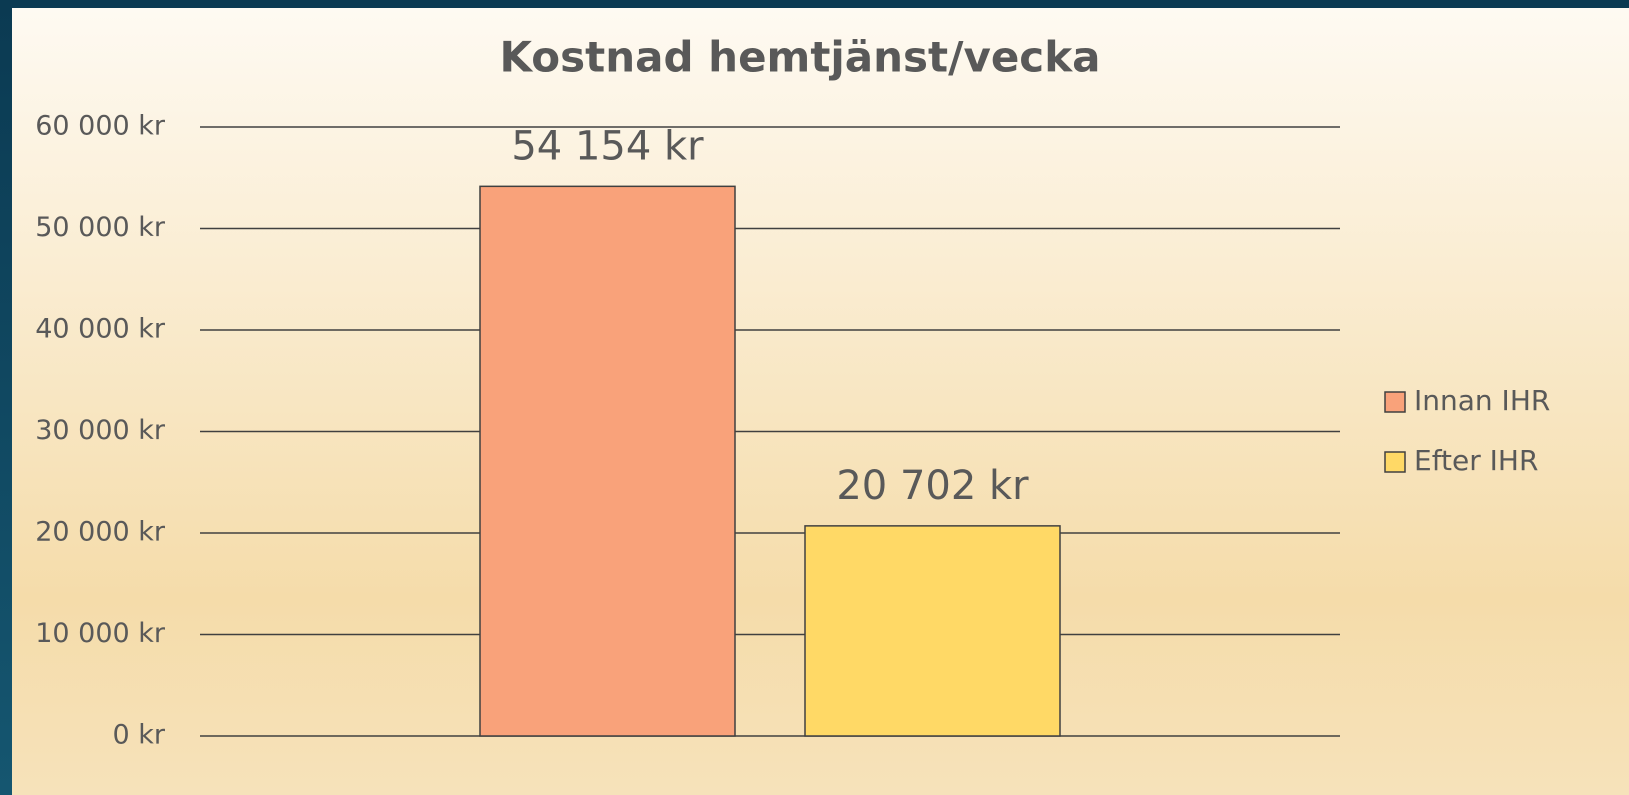  What do you see at coordinates (100, 633) in the screenshot?
I see `y-tick-label: 10 000 kr` at bounding box center [100, 633].